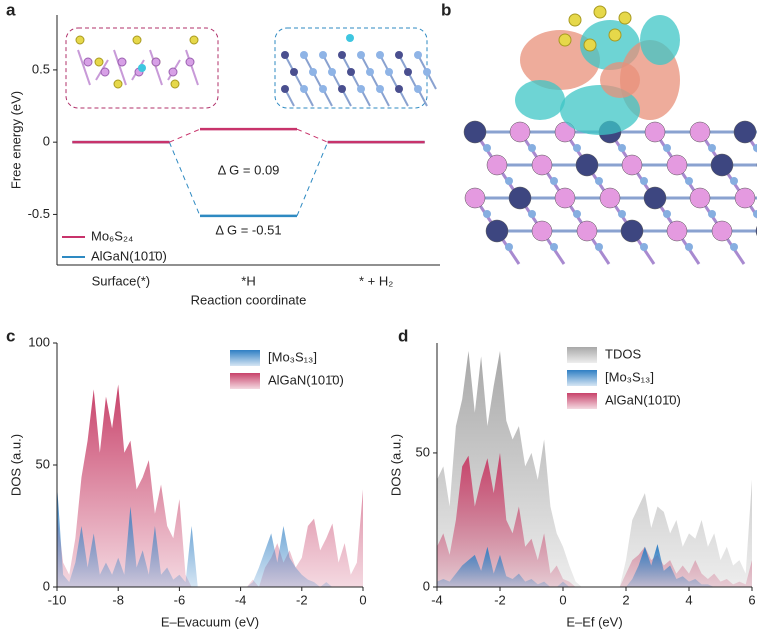  Describe the element at coordinates (15, 140) in the screenshot. I see `y-axis-label: Free energy (eV)` at that location.